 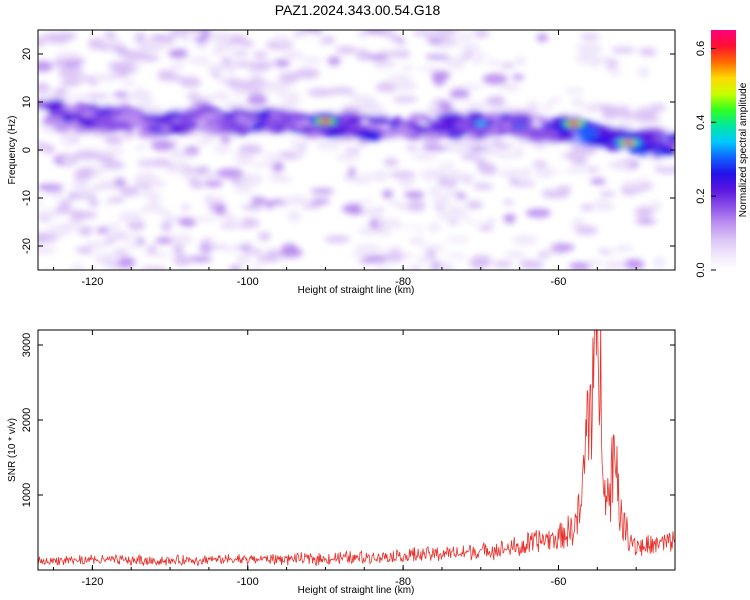 What do you see at coordinates (519, 126) in the screenshot?
I see `heatmap-peak` at bounding box center [519, 126].